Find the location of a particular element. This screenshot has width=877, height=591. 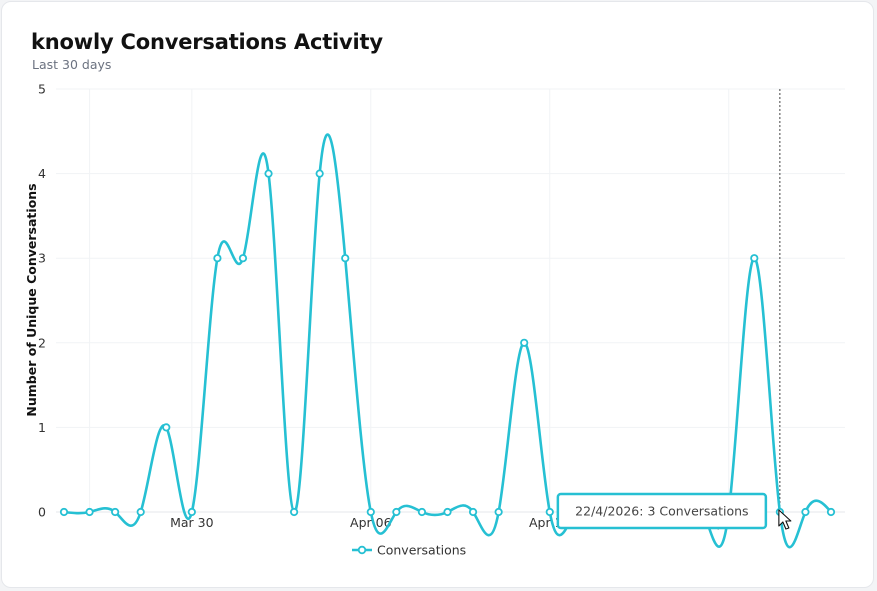

y-axis: 0 1 2 3 4 5 is located at coordinates (42, 301).